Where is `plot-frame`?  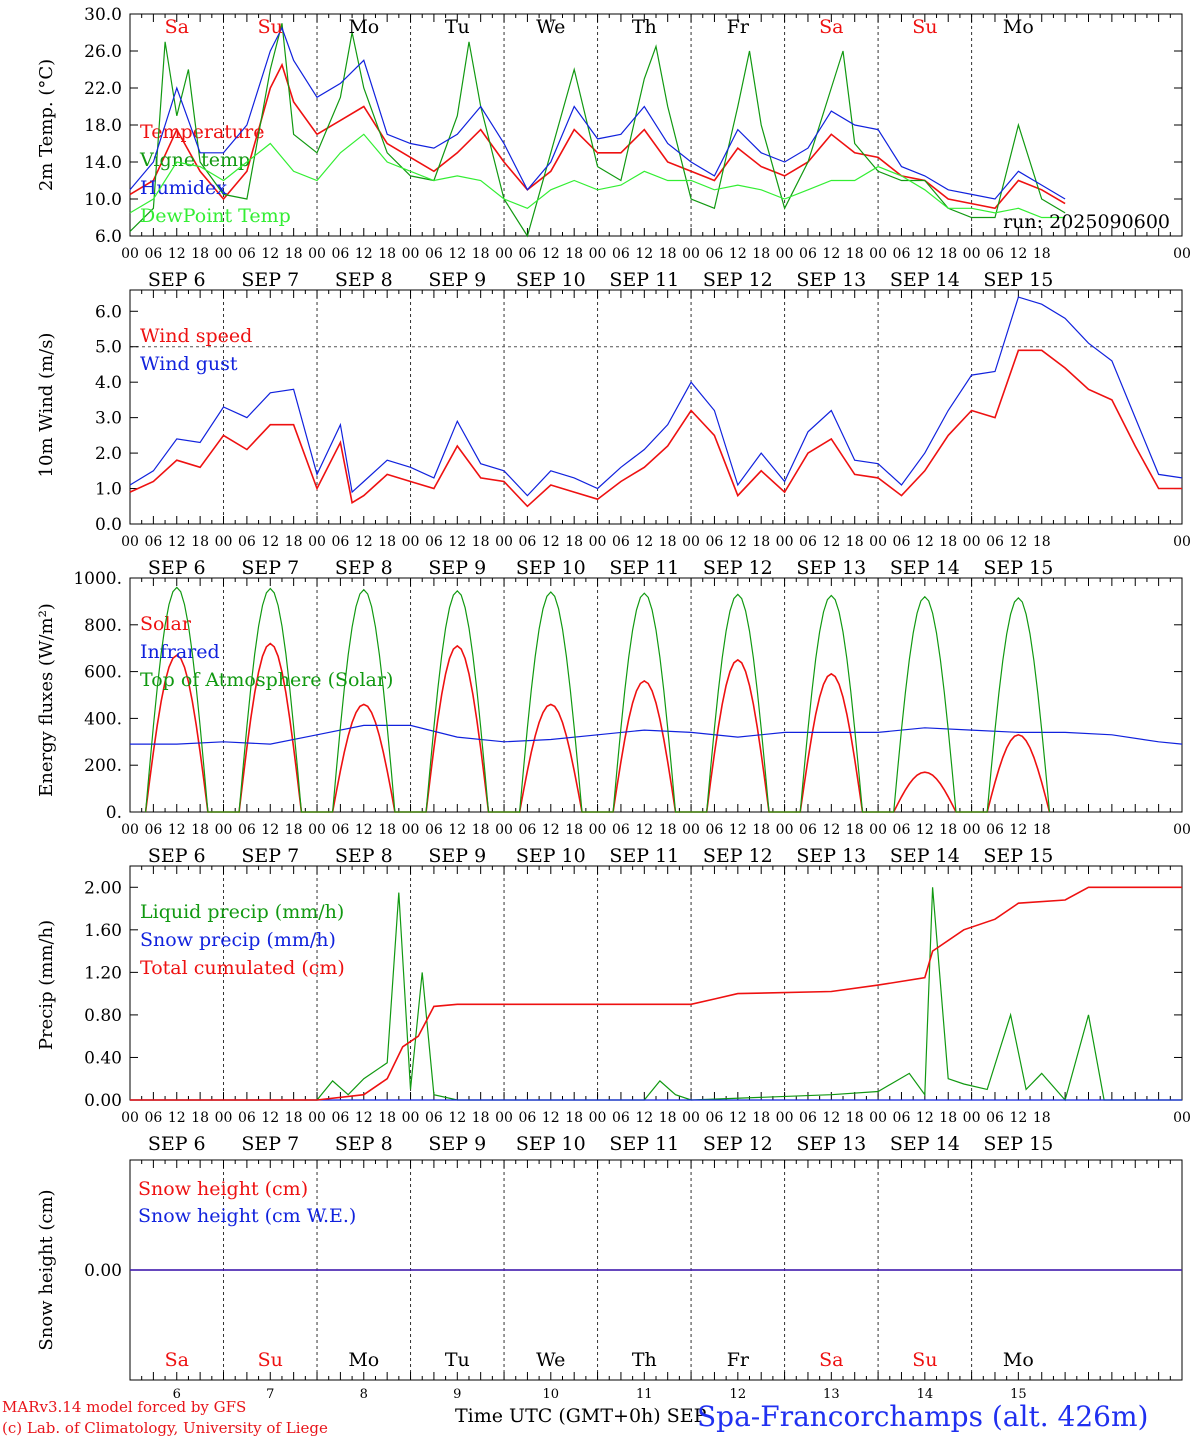
plot-frame is located at coordinates (656, 407).